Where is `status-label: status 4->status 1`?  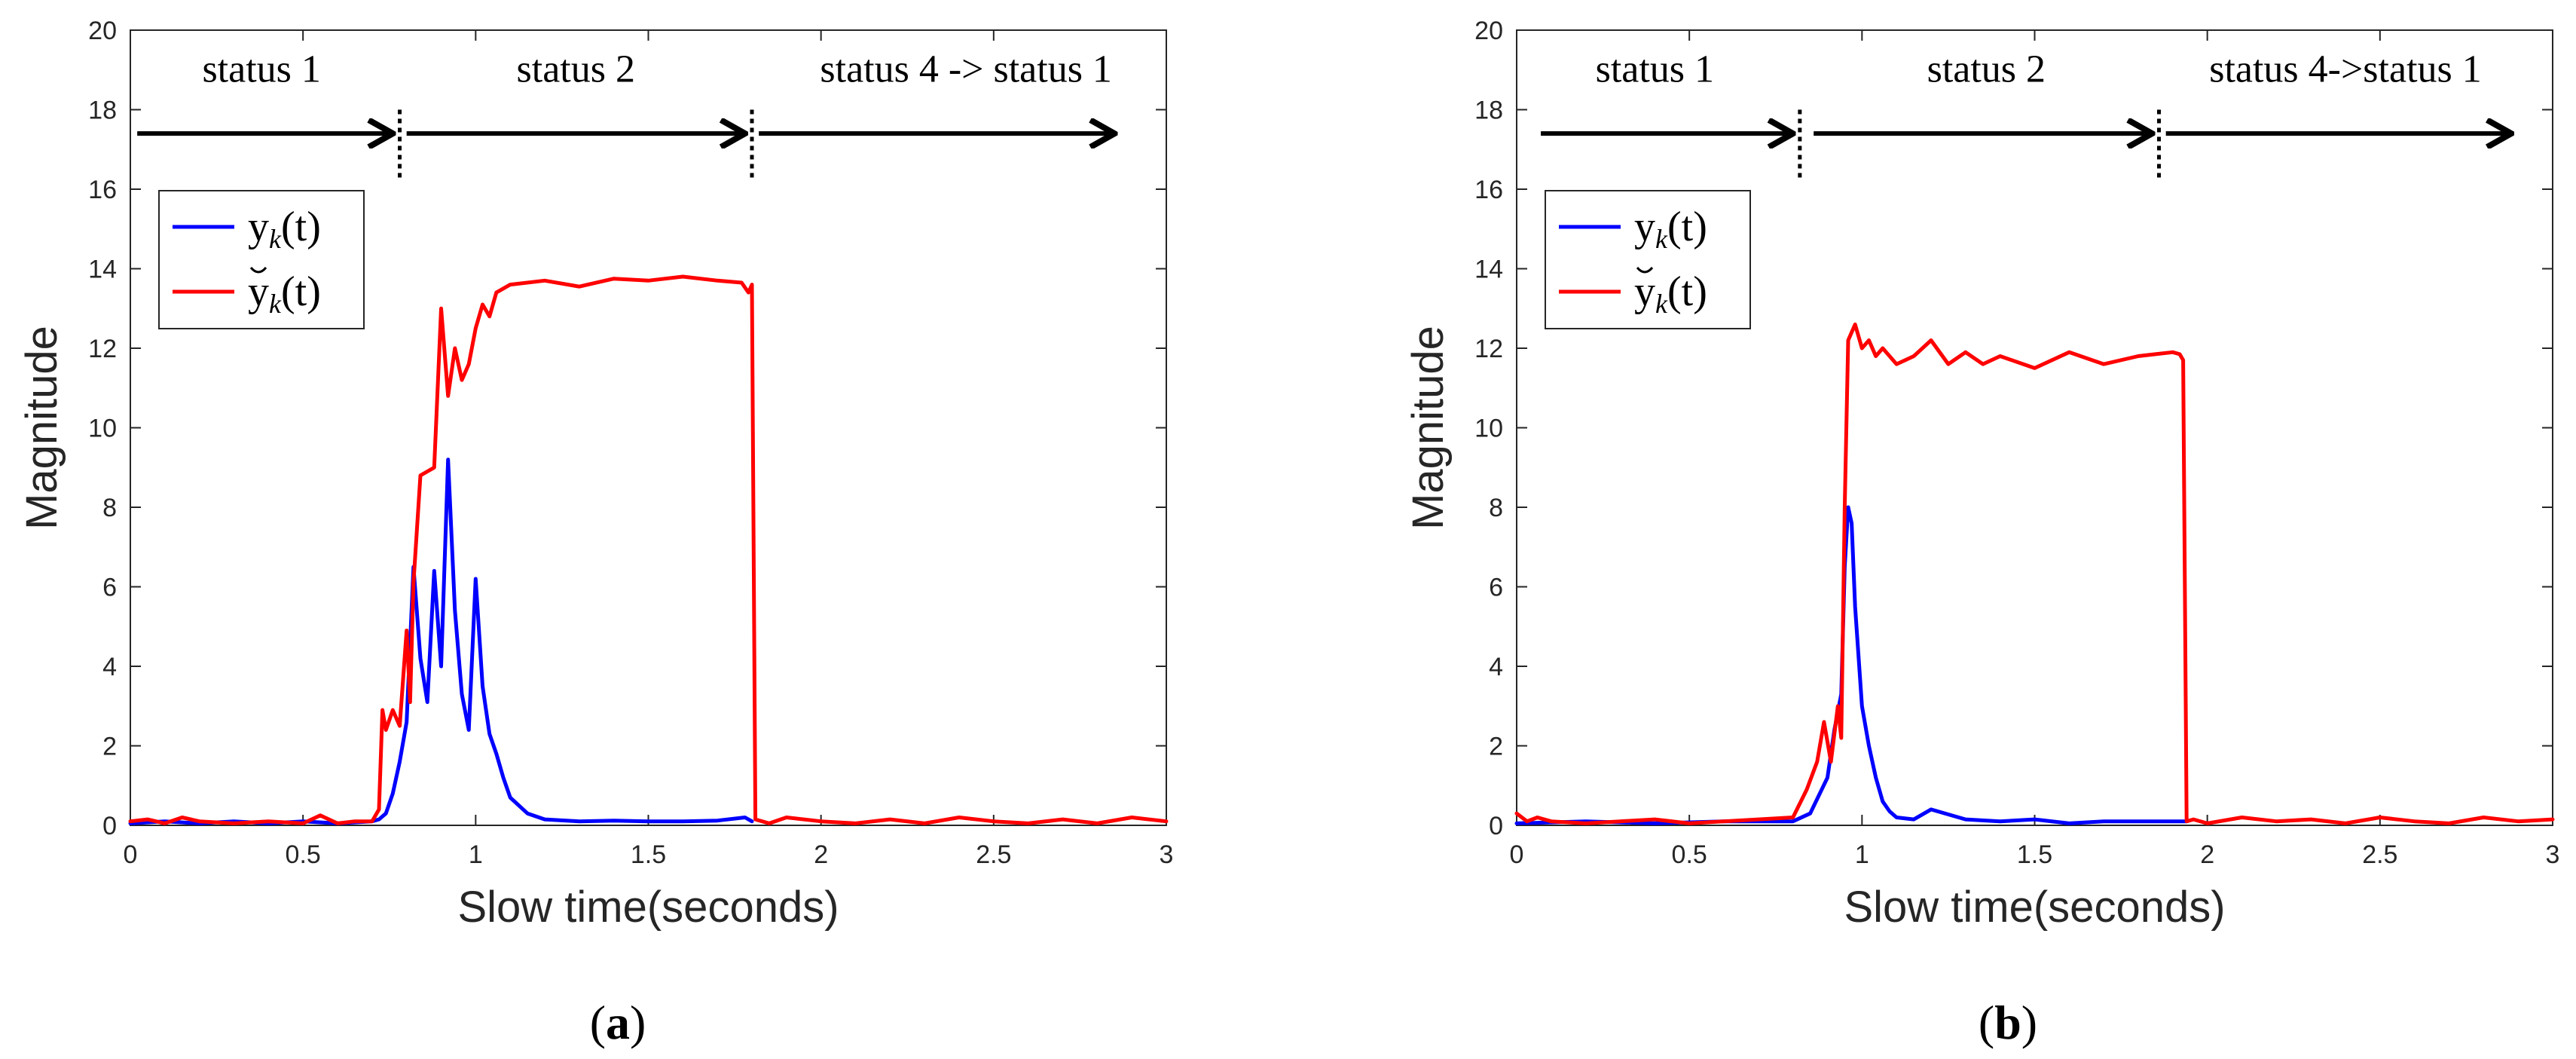 status-label: status 4->status 1 is located at coordinates (2345, 69).